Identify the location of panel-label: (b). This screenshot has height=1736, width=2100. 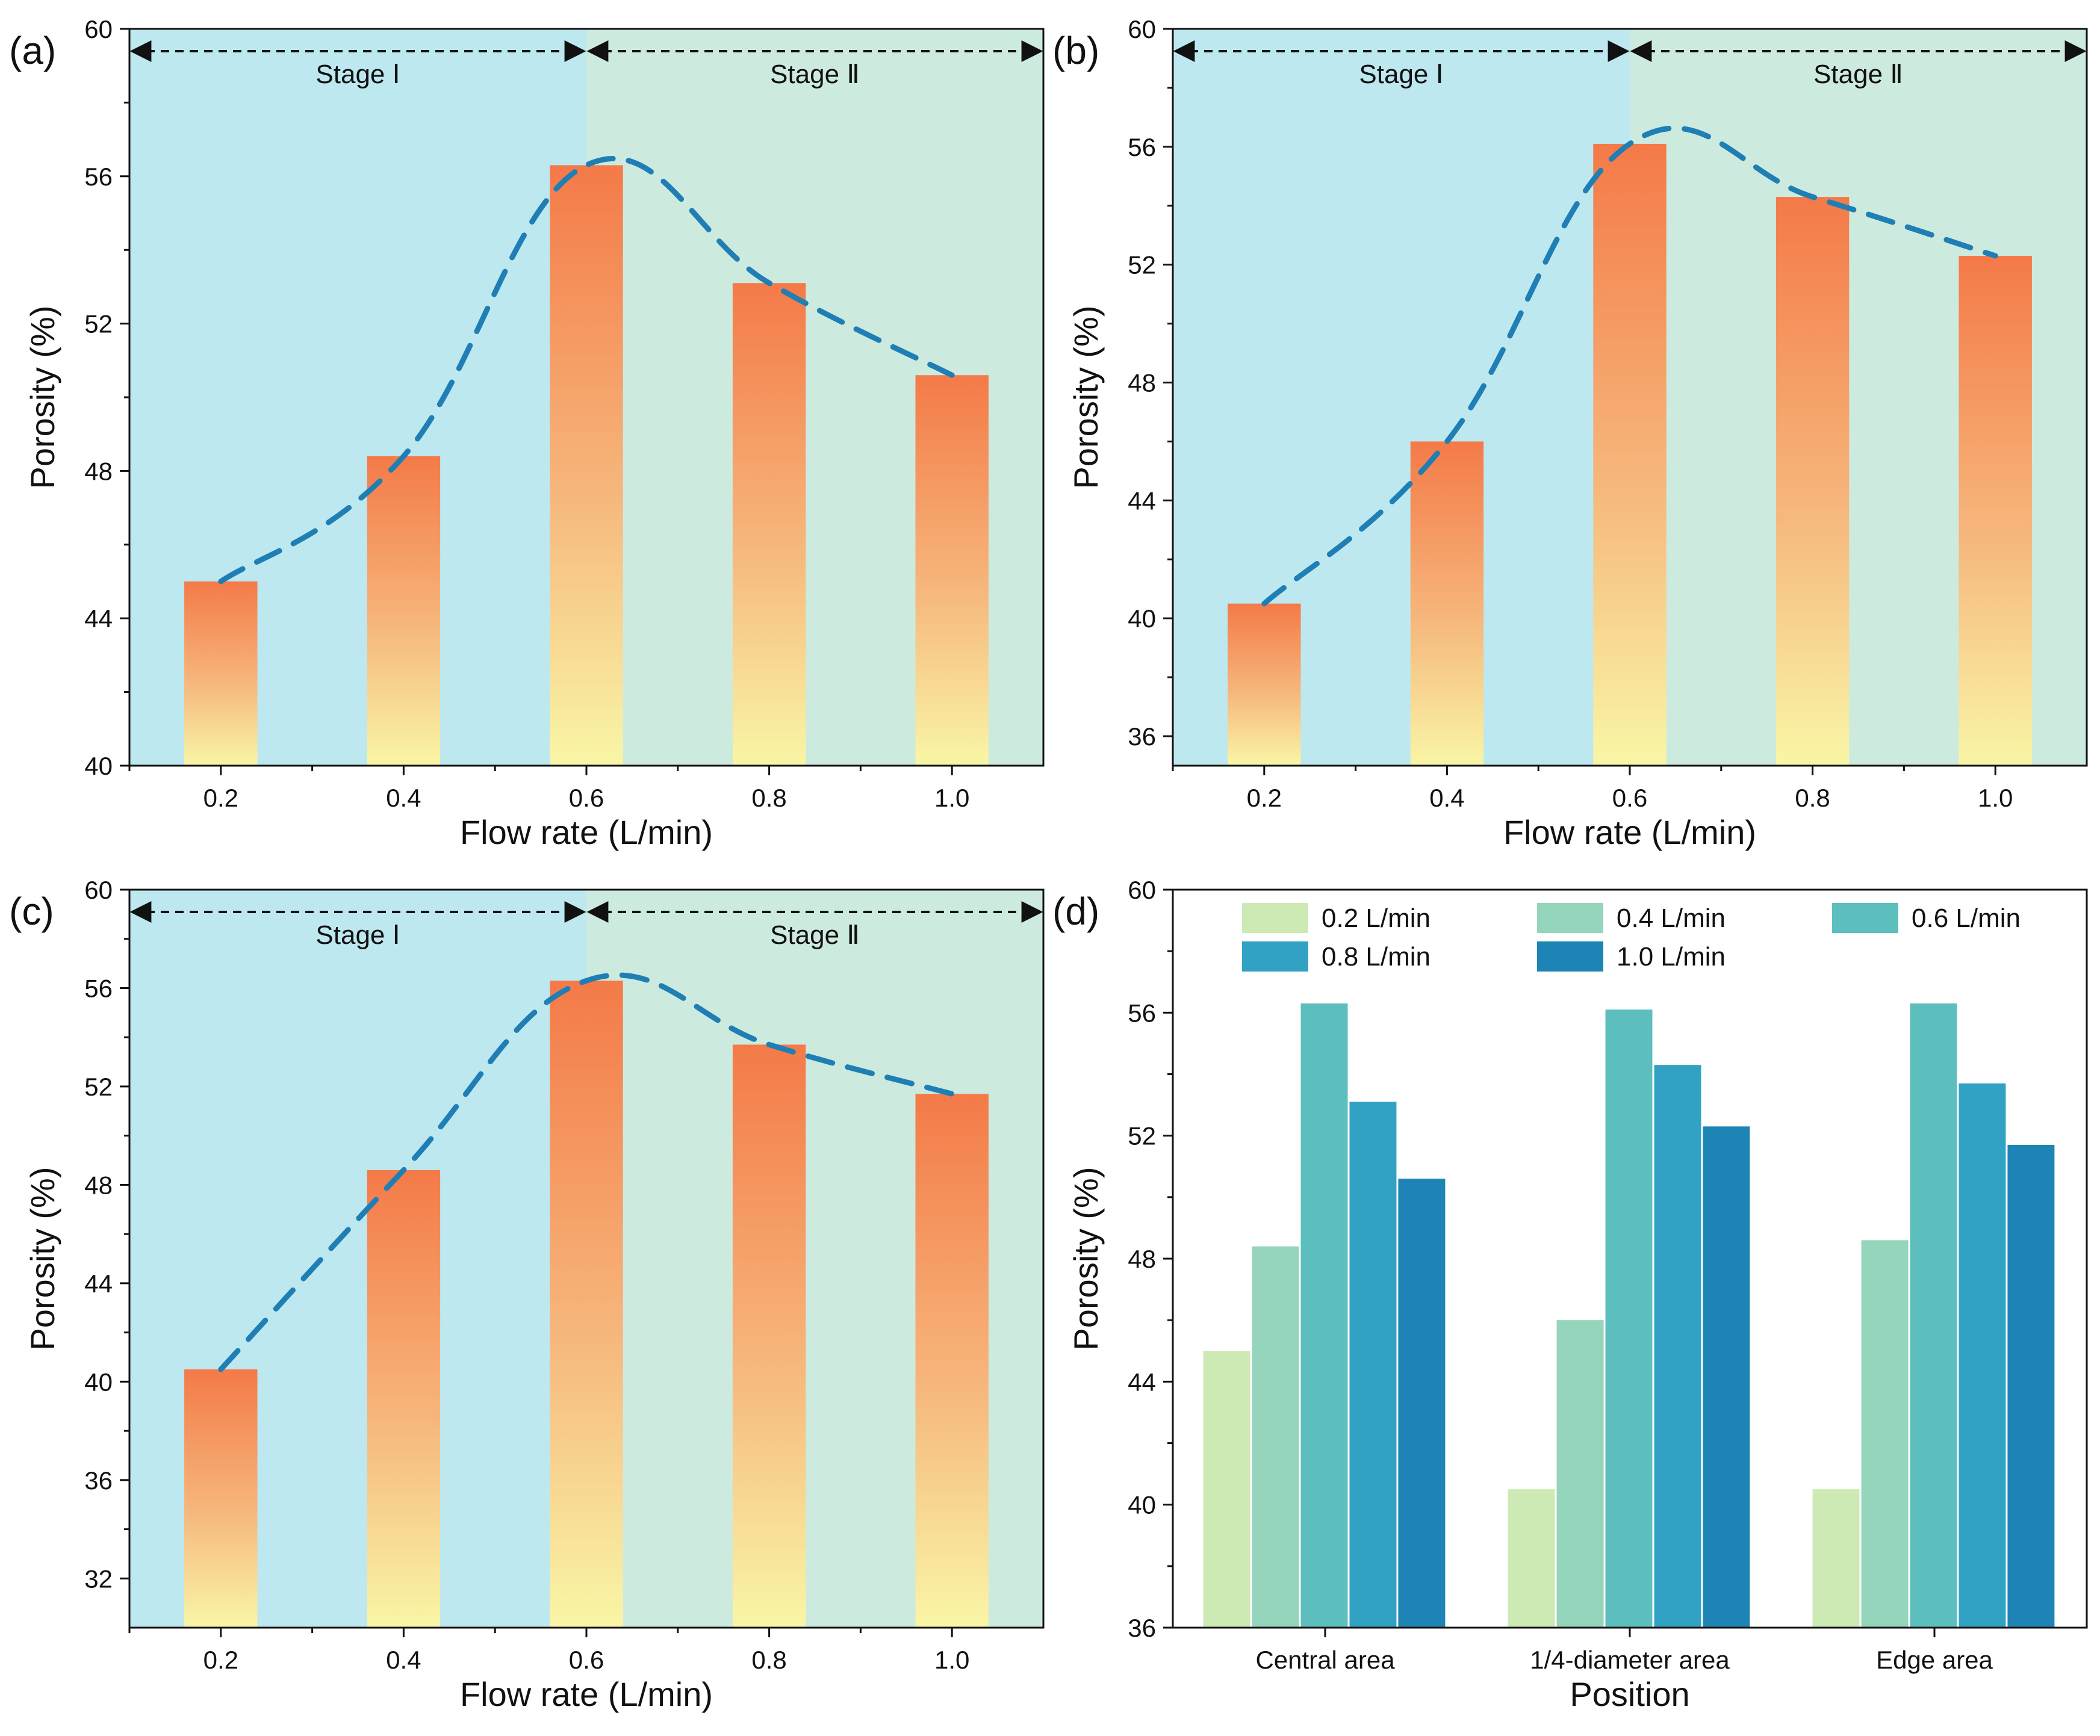
(1075, 50).